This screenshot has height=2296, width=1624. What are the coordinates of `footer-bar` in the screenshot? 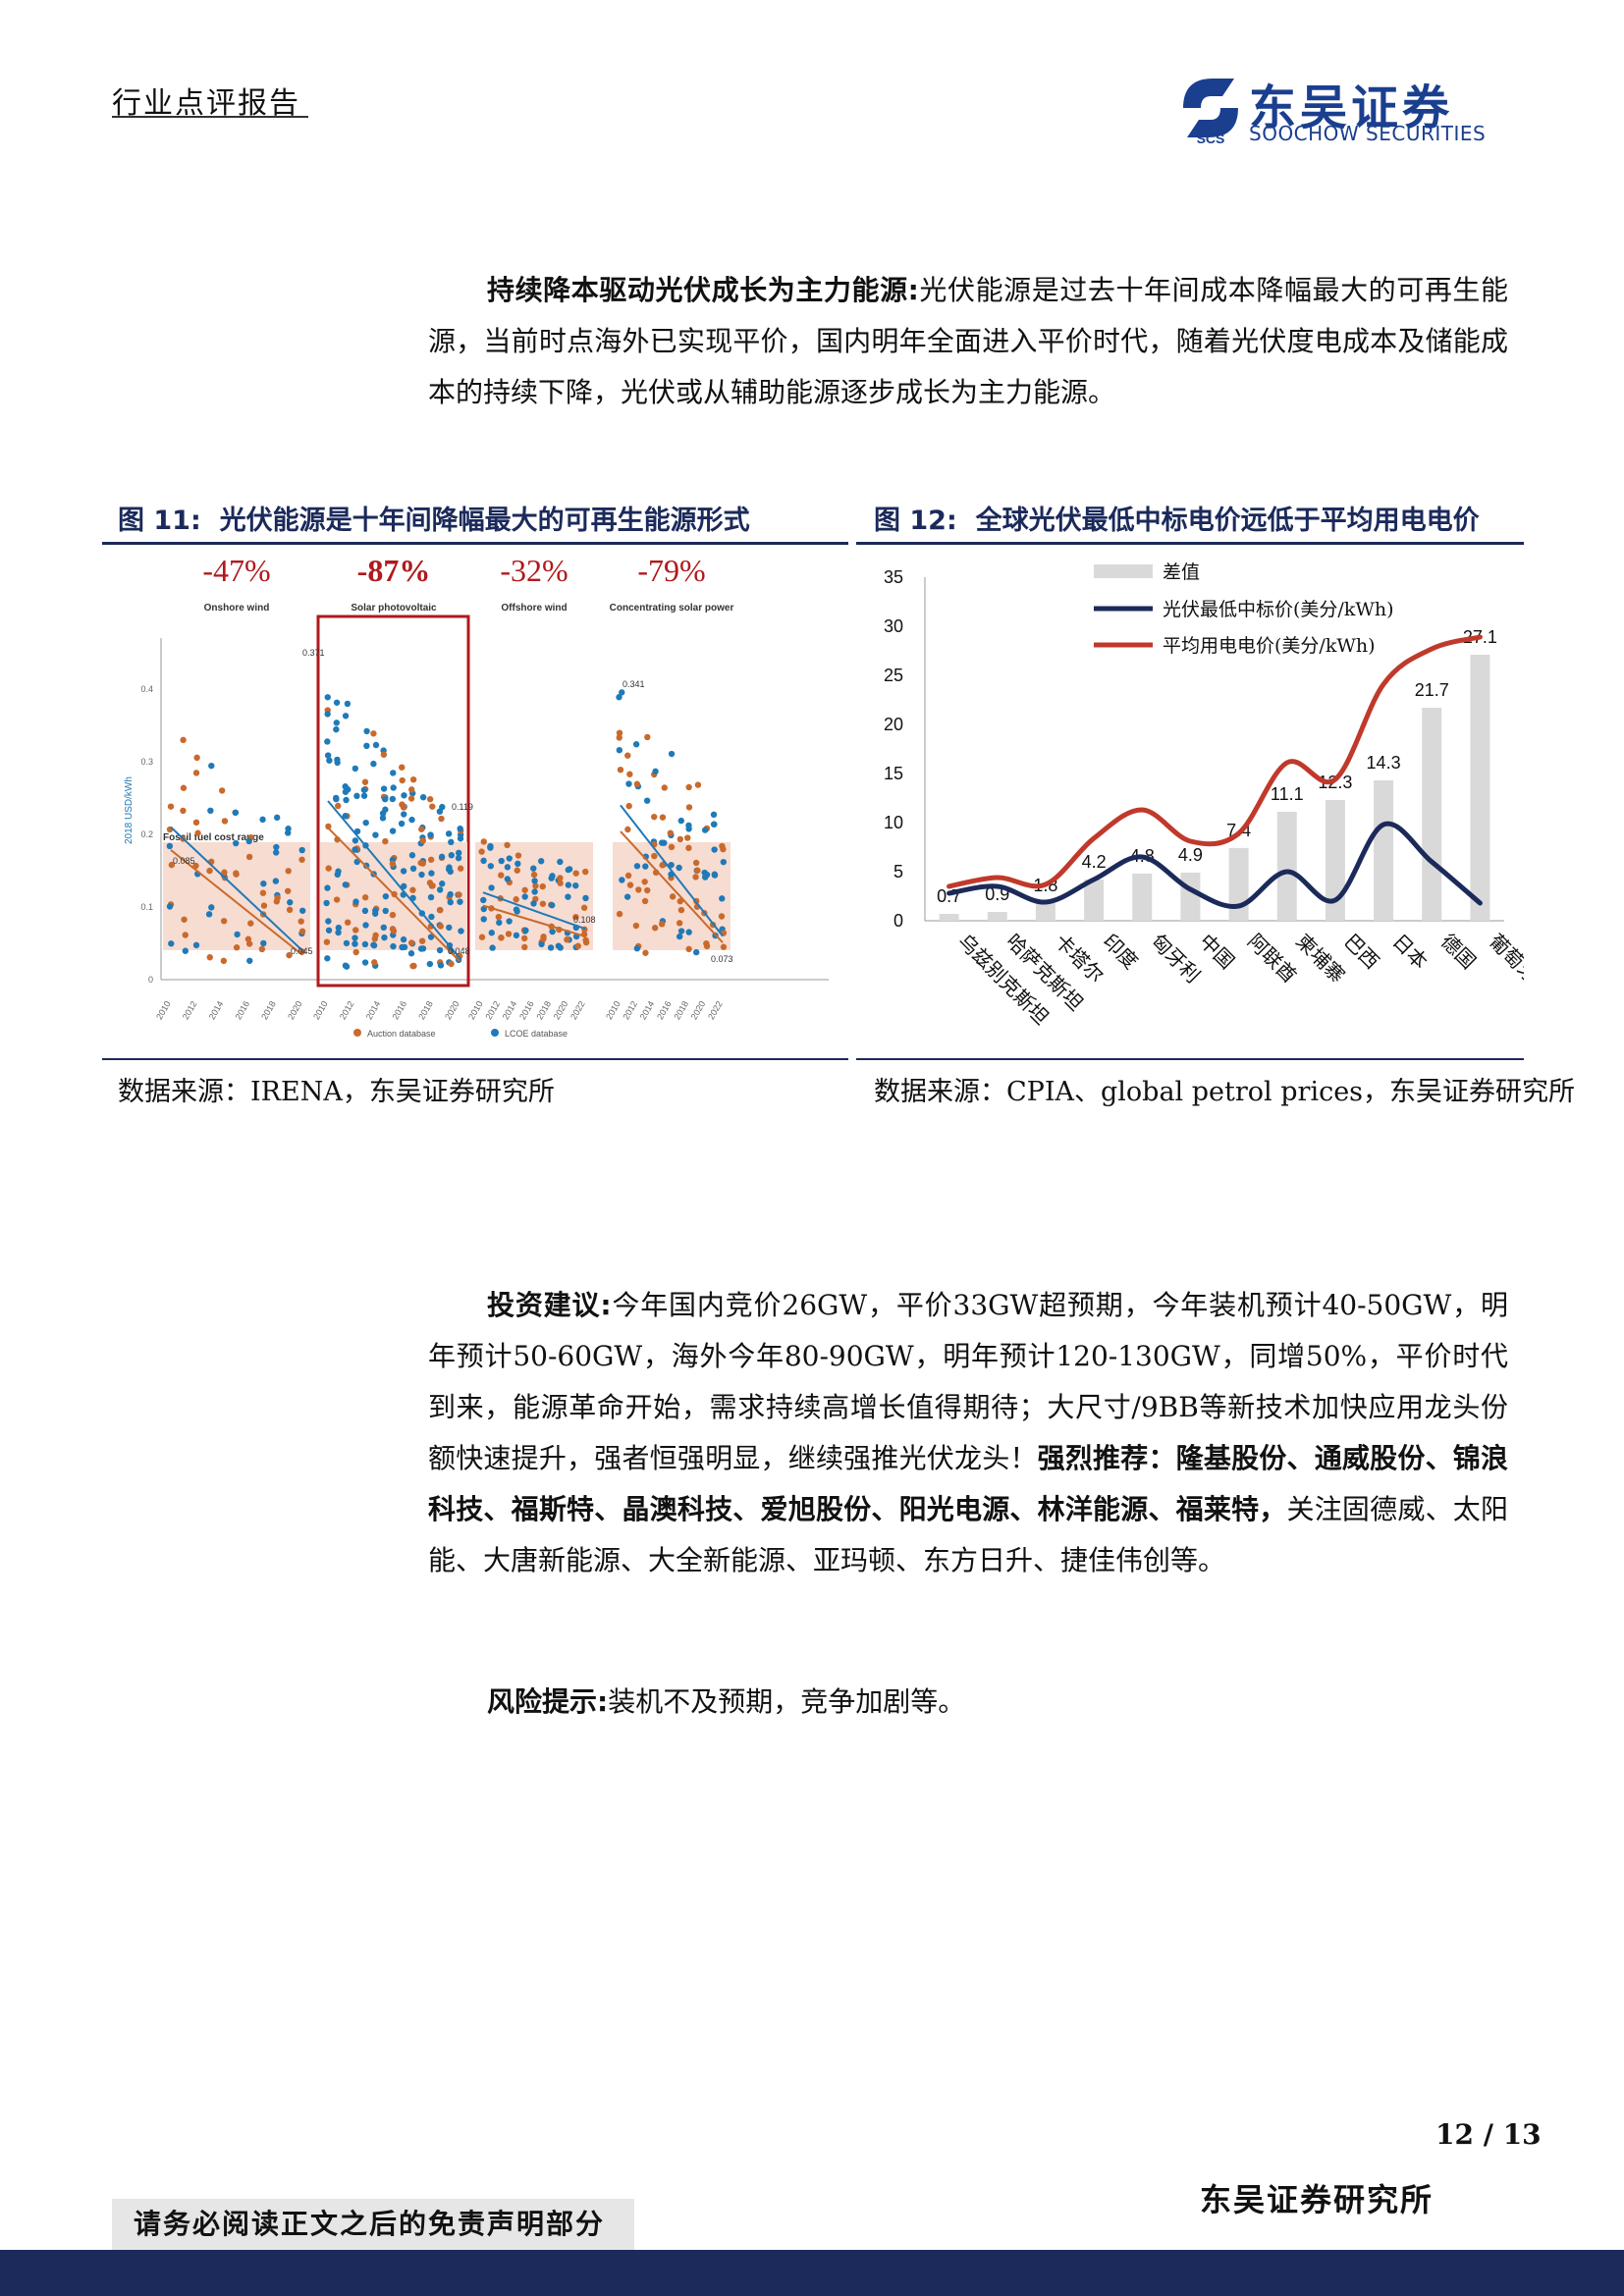 It's located at (812, 2273).